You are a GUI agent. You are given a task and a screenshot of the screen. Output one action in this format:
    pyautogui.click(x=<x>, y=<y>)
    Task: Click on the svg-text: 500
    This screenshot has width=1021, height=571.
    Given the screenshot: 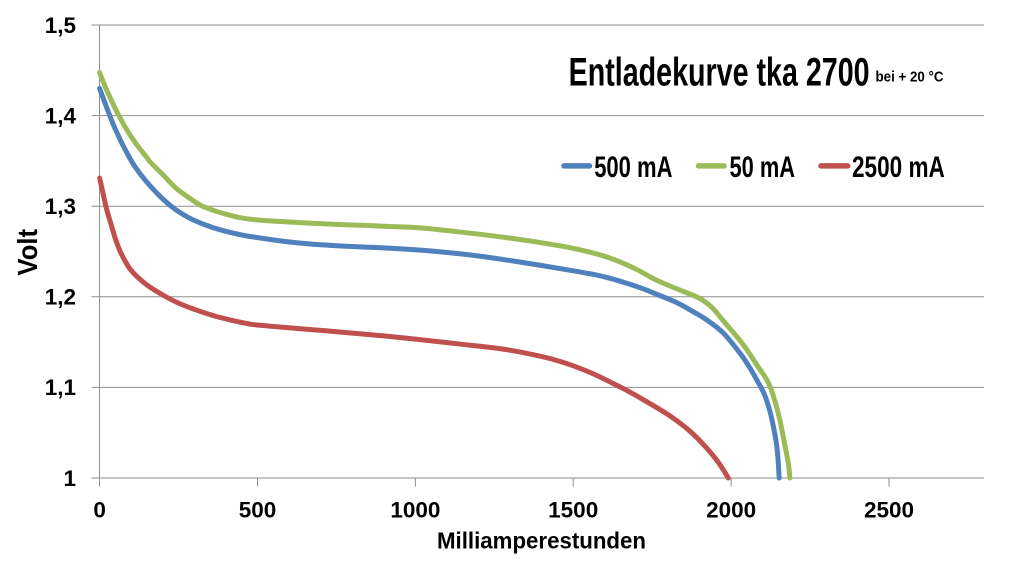 What is the action you would take?
    pyautogui.click(x=258, y=510)
    